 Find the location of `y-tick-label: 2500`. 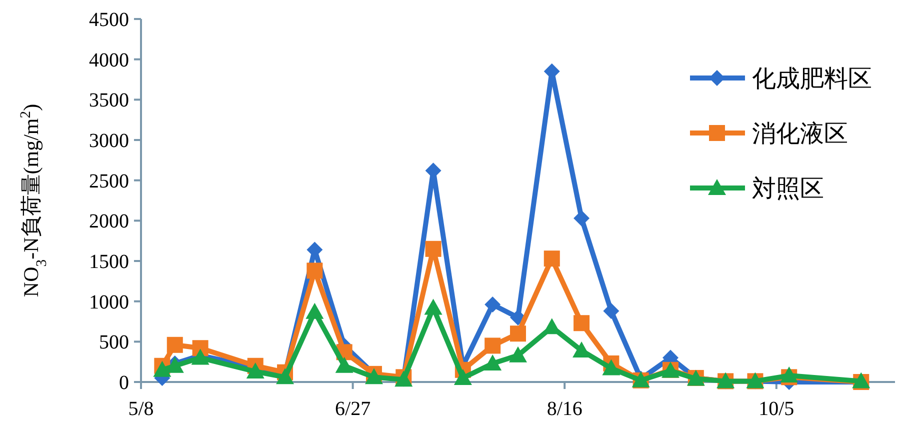

y-tick-label: 2500 is located at coordinates (109, 181).